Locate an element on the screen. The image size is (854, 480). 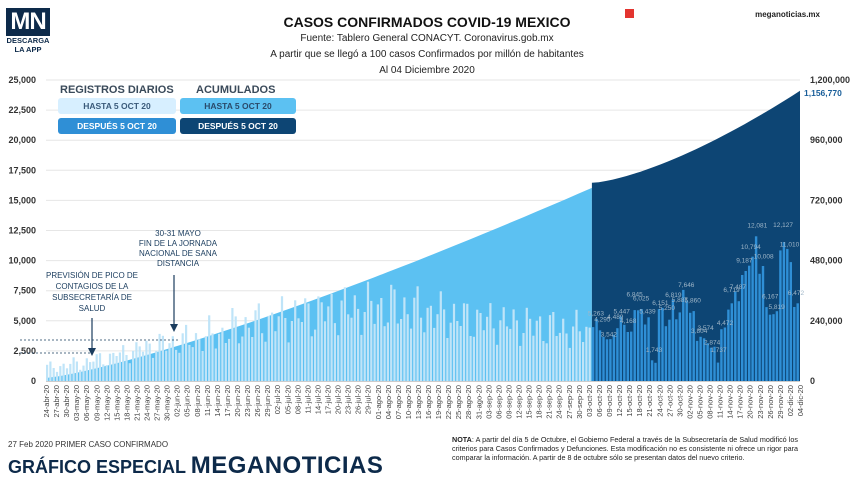
data-label: 11,010 is located at coordinates (790, 244).